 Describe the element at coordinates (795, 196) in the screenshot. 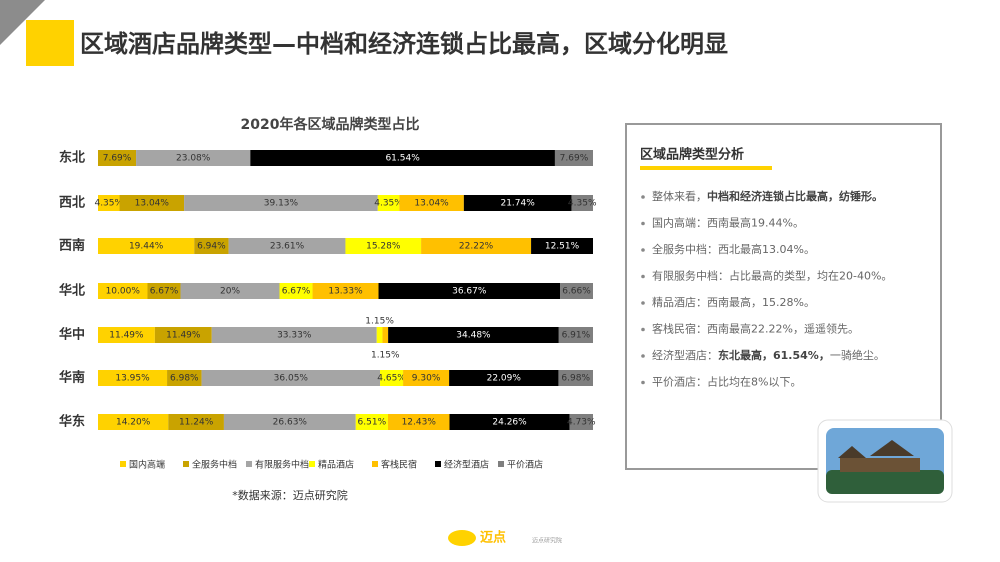

I see `bullet-part: 中档和经济连锁占比最高，纺锤形。` at that location.